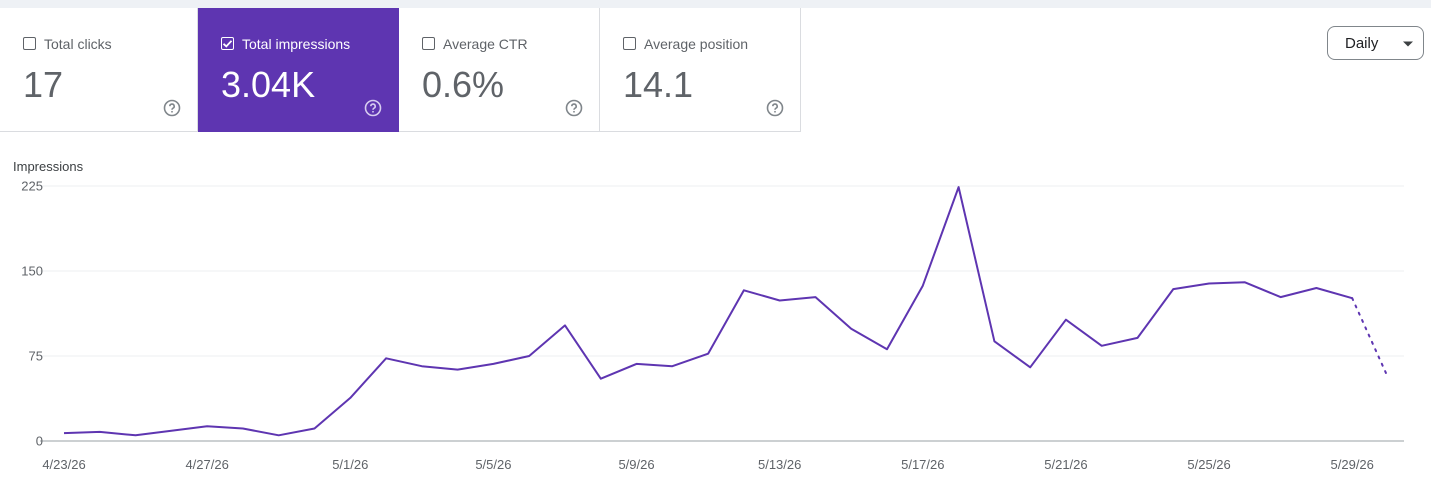 The width and height of the screenshot is (1431, 500). Describe the element at coordinates (636, 464) in the screenshot. I see `x-tick-label: 5/9/26` at that location.